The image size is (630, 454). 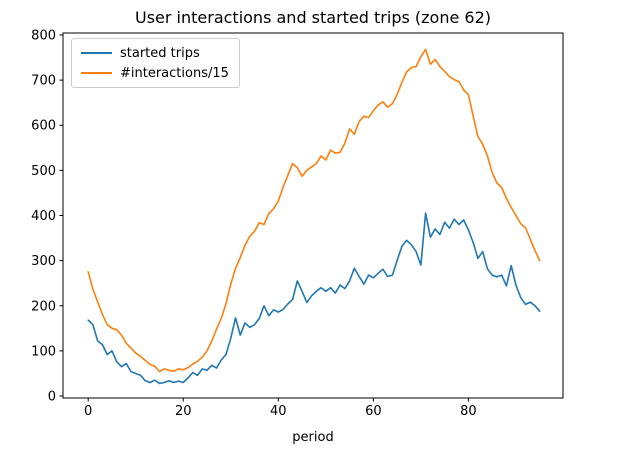 I want to click on y-tick-label: 0, so click(x=52, y=397).